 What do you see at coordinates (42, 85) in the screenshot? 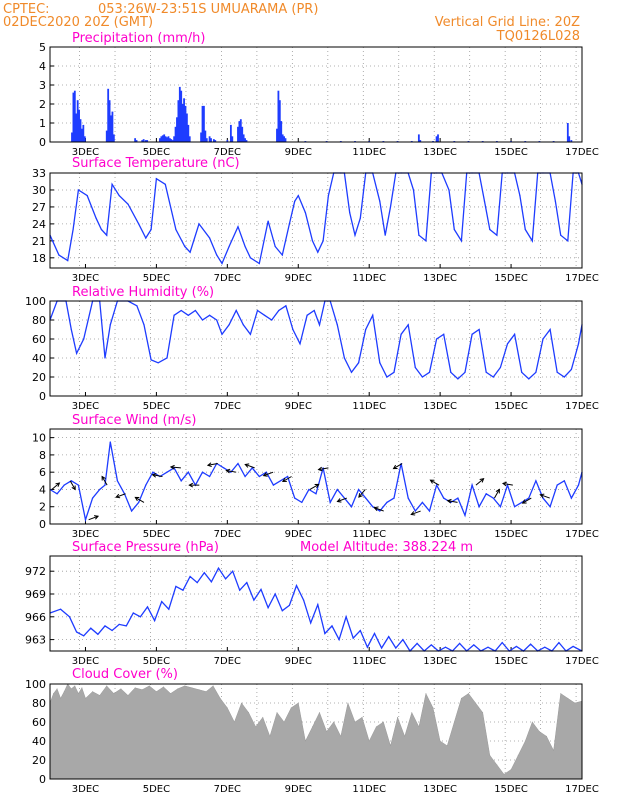
I see `precip-ytick-label: 3` at bounding box center [42, 85].